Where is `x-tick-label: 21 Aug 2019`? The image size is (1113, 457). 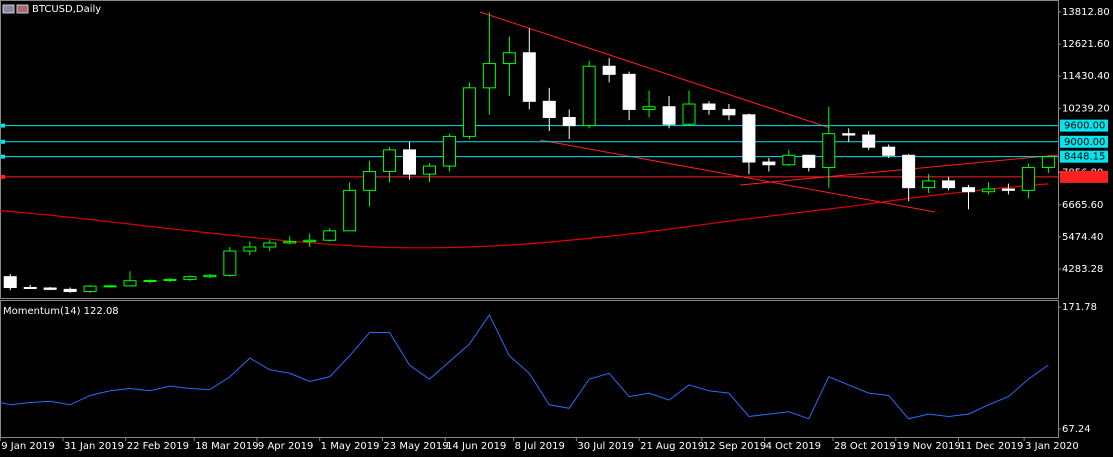
x-tick-label: 21 Aug 2019 is located at coordinates (672, 446).